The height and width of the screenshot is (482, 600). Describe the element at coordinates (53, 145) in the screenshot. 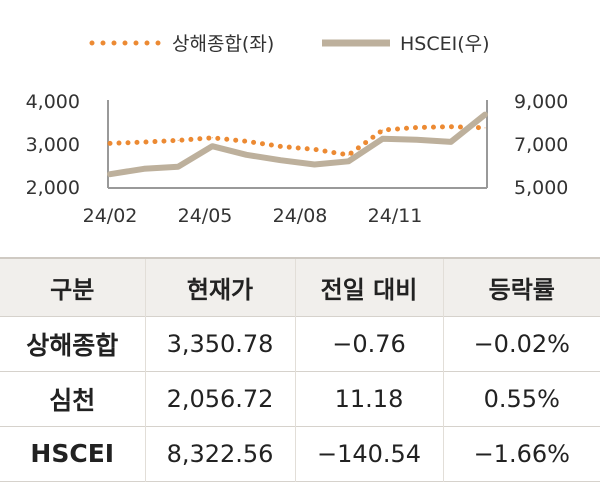

I see `left-tick-label: 3,000` at that location.